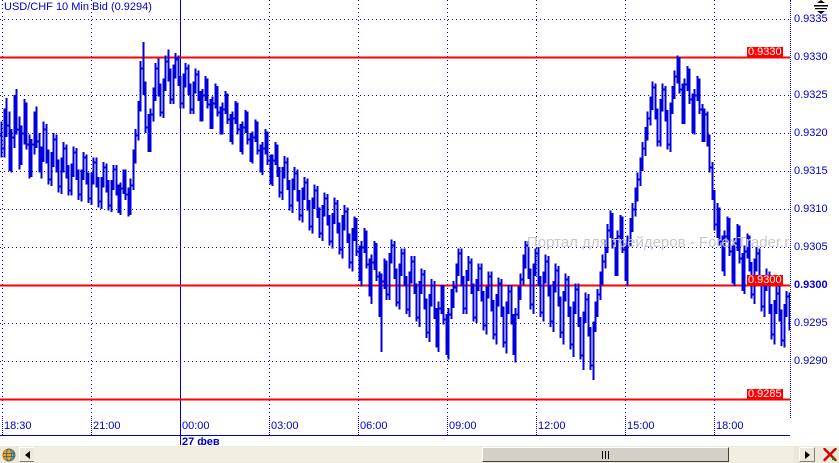 This screenshot has height=463, width=839. I want to click on time-tick-label: 06:00, so click(374, 426).